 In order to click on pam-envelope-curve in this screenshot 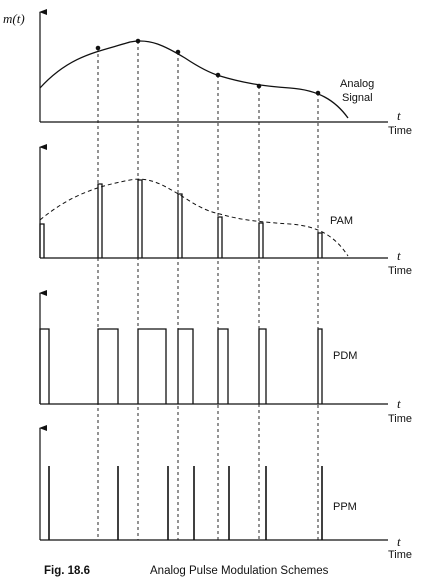, I will do `click(194, 217)`.